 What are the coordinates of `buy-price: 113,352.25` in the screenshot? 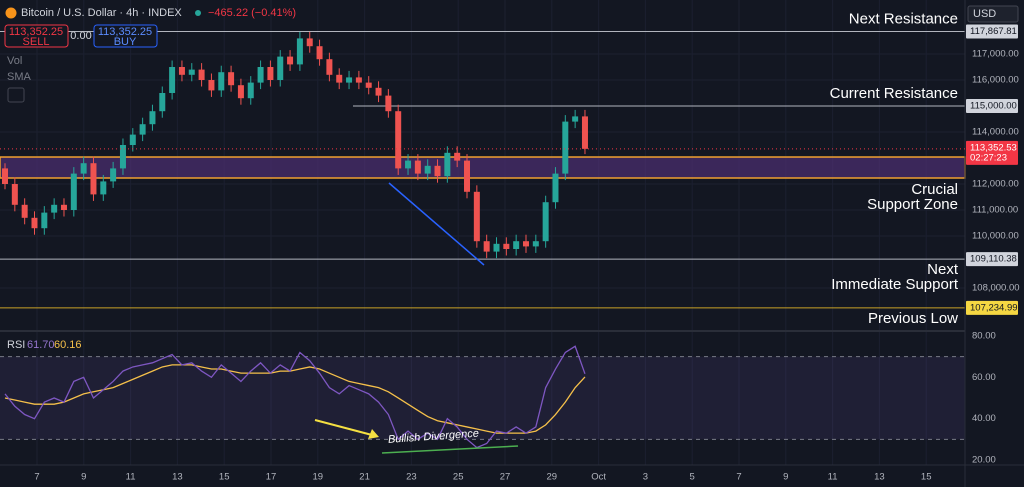 It's located at (125, 32).